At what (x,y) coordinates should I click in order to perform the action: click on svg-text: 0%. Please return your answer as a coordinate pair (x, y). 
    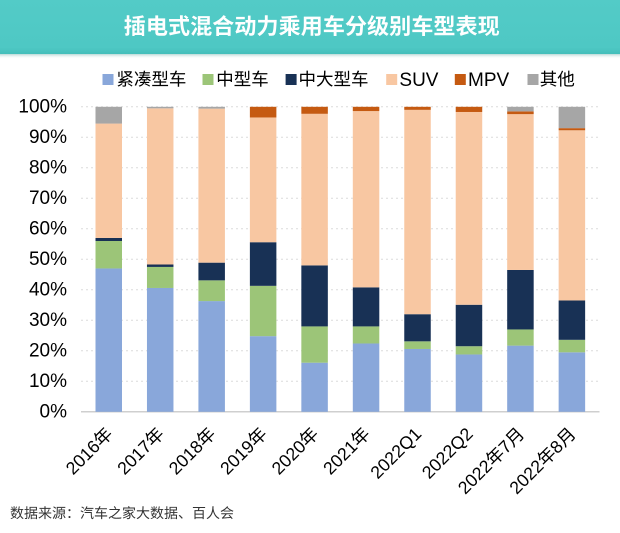
    Looking at the image, I should click on (54, 412).